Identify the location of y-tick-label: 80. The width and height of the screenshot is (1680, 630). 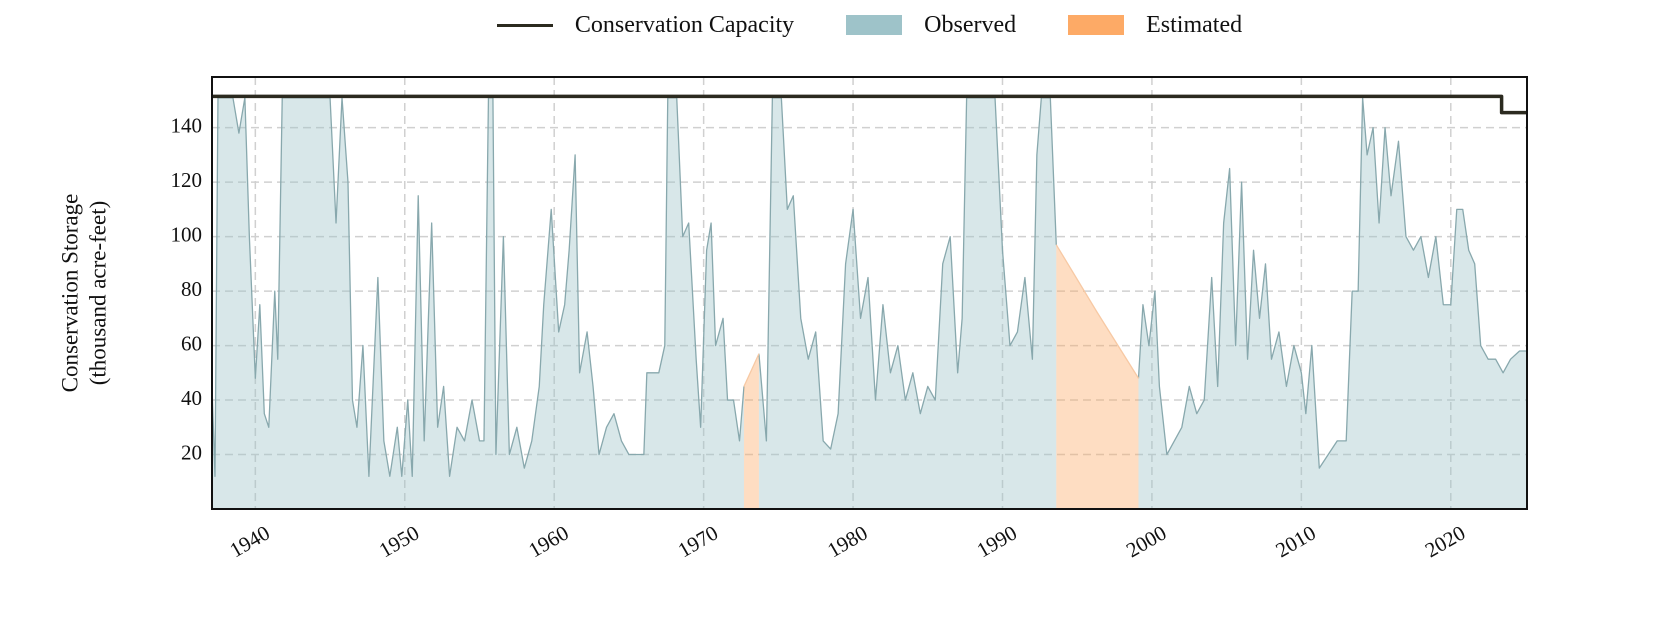
(191, 289).